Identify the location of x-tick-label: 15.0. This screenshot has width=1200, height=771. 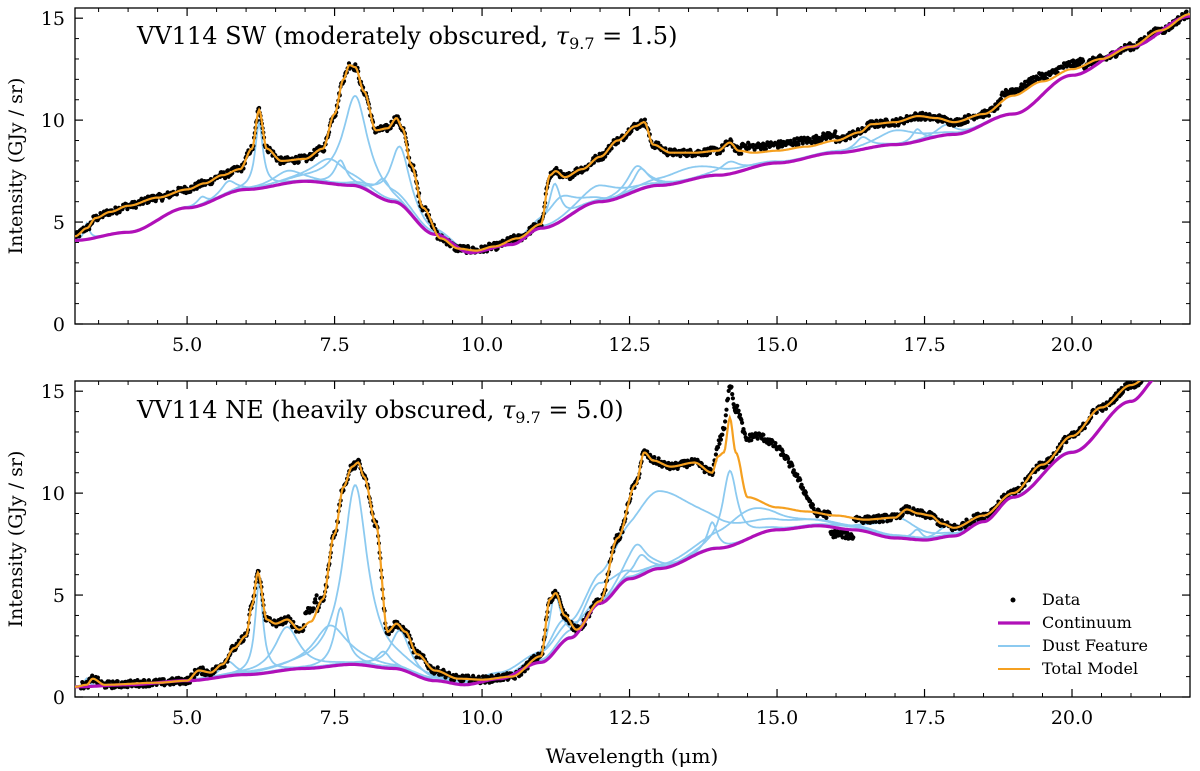
(777, 345).